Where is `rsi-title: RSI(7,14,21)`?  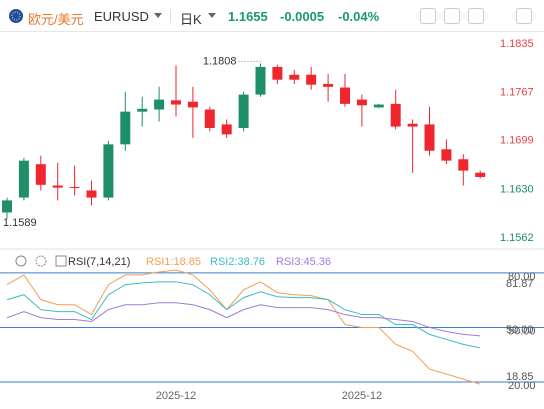 rsi-title: RSI(7,14,21) is located at coordinates (99, 262).